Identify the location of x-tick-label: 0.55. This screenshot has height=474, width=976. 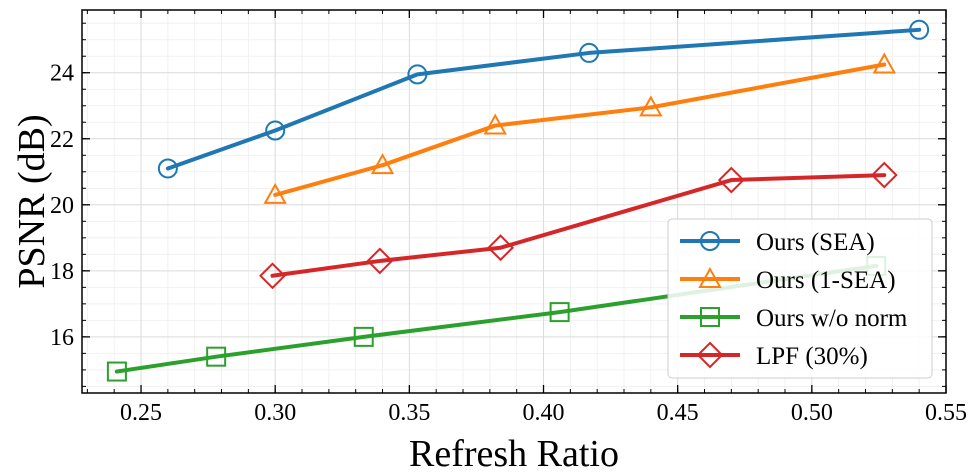
(946, 413).